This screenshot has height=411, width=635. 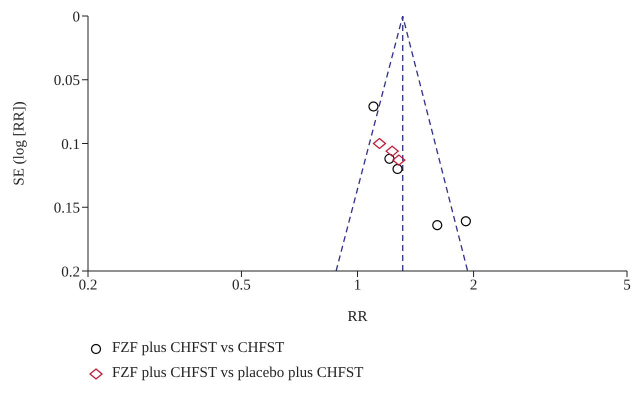 I want to click on x-tick-label: 1, so click(x=358, y=286).